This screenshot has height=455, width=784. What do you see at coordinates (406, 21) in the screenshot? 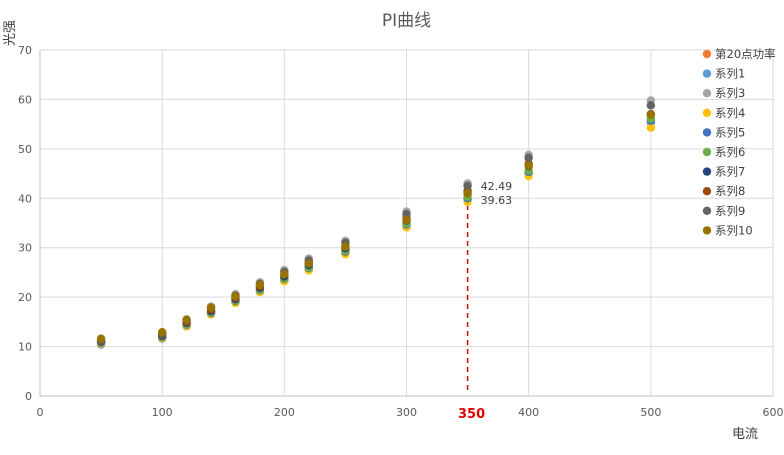
I see `chart-title: PI曲线` at bounding box center [406, 21].